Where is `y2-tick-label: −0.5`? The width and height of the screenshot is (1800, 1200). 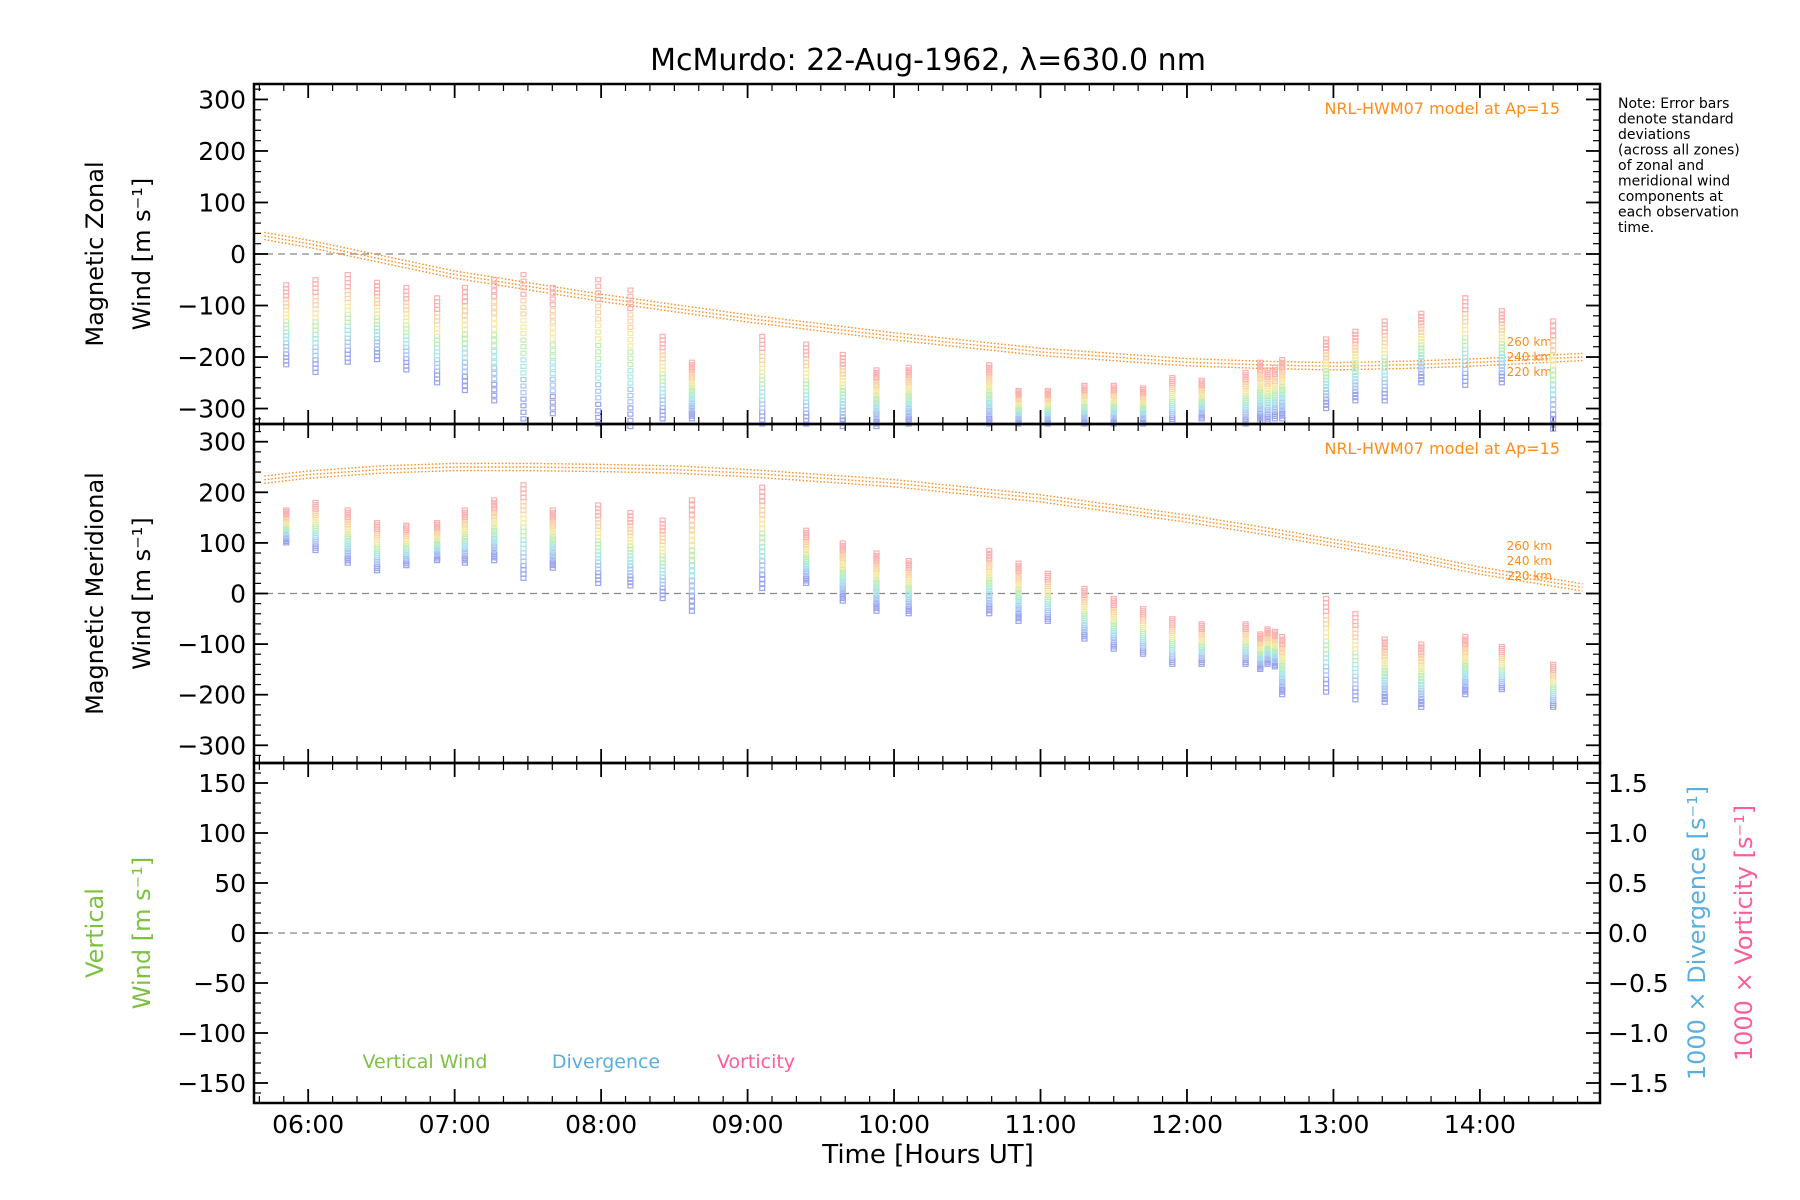
y2-tick-label: −0.5 is located at coordinates (1638, 983).